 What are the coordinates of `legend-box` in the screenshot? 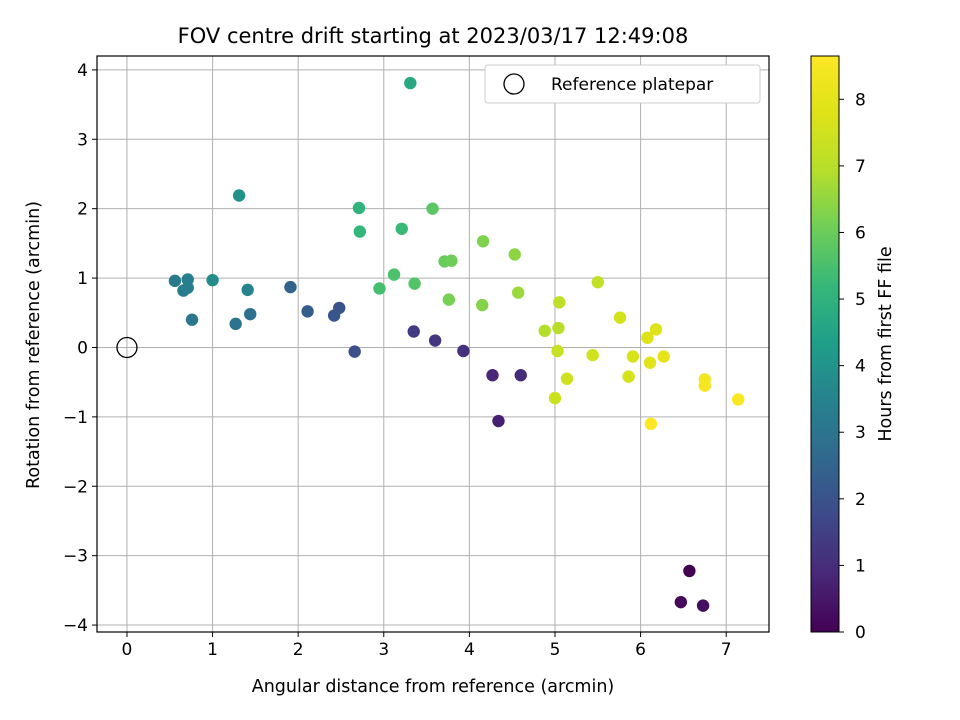 It's located at (622, 84).